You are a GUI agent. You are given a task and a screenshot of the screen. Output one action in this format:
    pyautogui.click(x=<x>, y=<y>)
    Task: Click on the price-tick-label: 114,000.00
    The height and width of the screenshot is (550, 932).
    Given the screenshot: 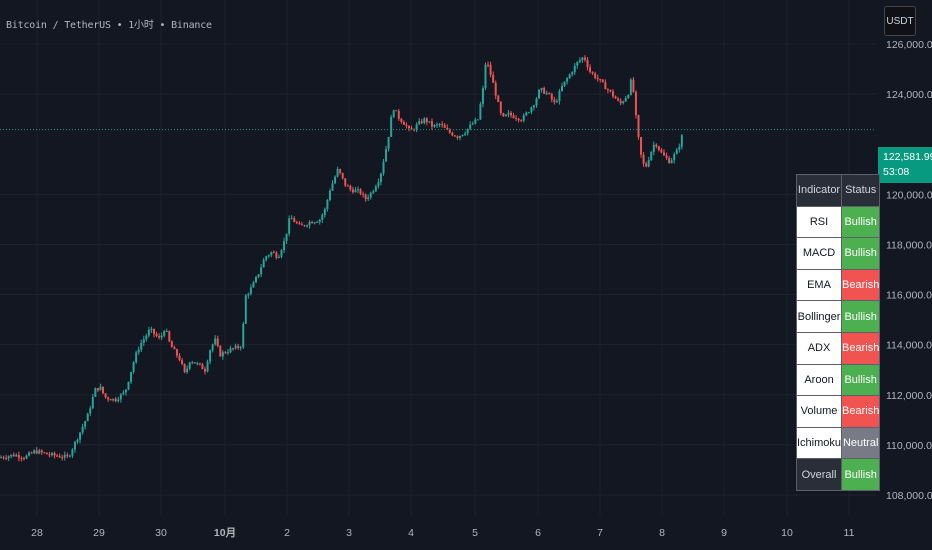 What is the action you would take?
    pyautogui.click(x=909, y=346)
    